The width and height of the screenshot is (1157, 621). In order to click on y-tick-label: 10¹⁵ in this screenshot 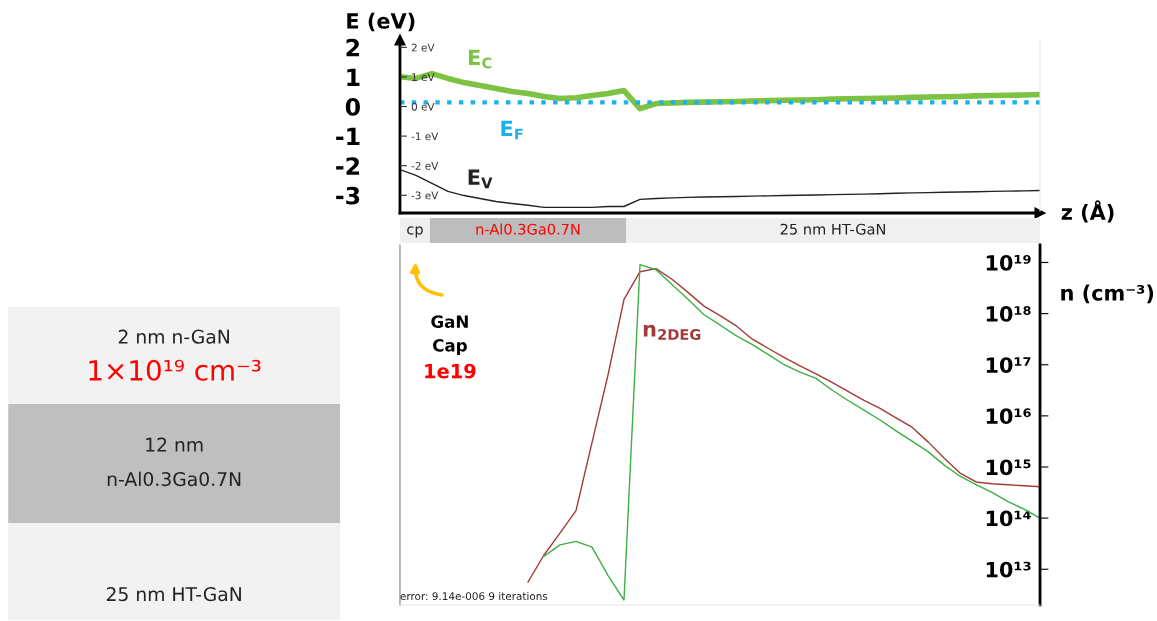, I will do `click(1008, 467)`.